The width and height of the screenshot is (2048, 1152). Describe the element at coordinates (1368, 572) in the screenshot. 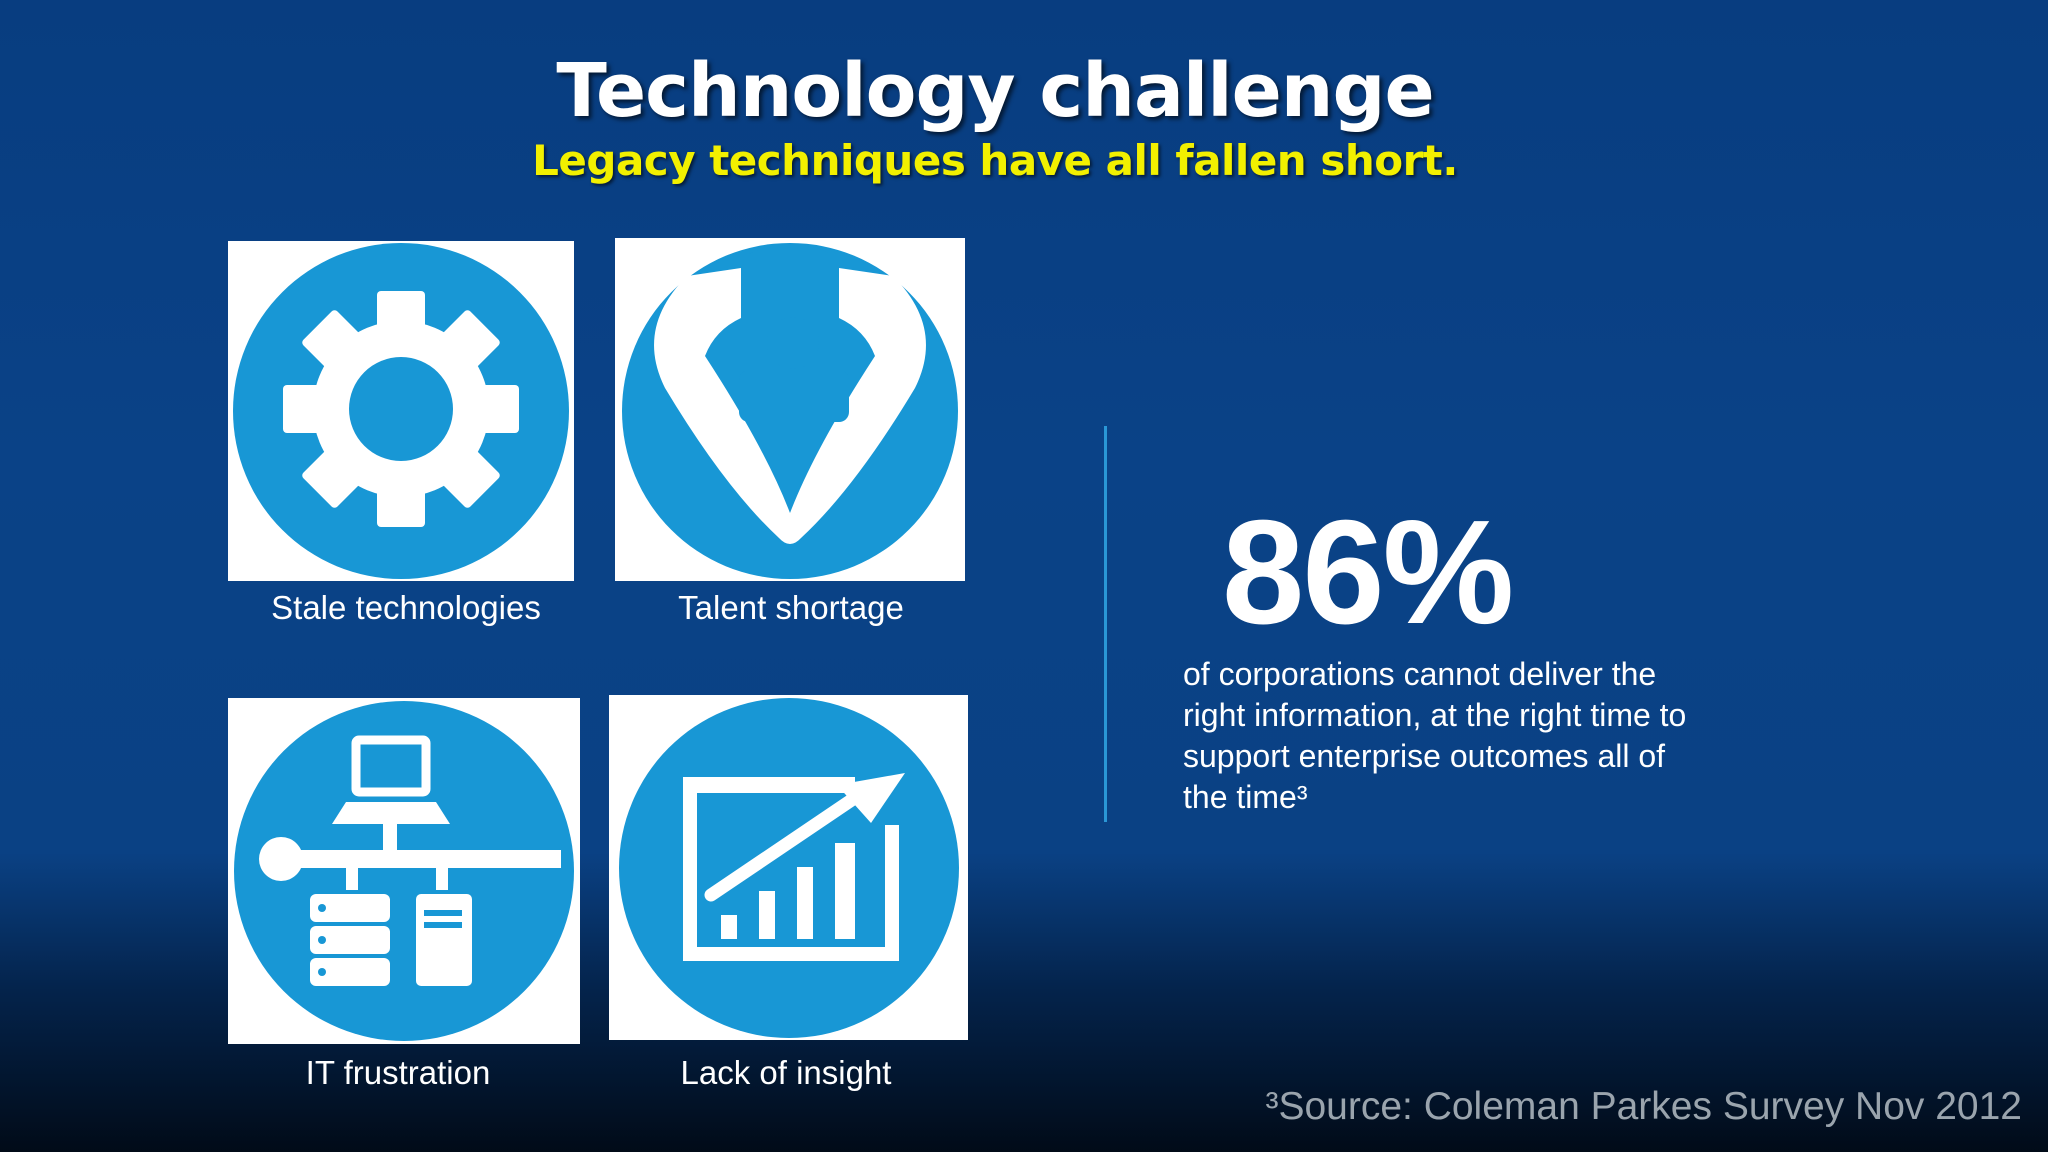

I see `stat-value: 86%` at that location.